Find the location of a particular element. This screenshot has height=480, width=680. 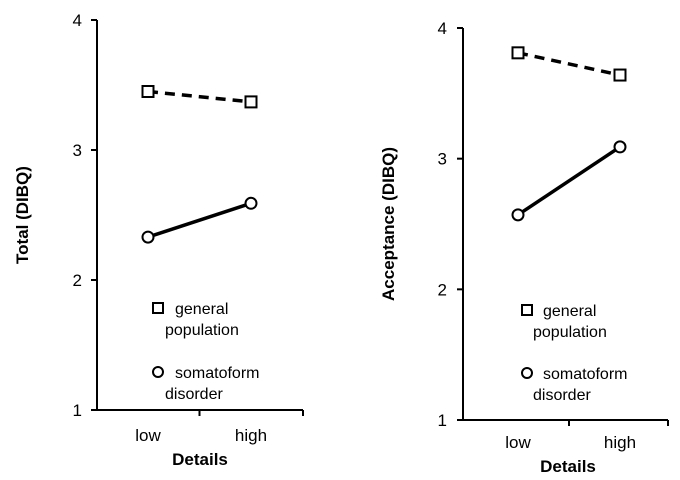

y-axis-title: Acceptance (DIBQ) is located at coordinates (388, 224).